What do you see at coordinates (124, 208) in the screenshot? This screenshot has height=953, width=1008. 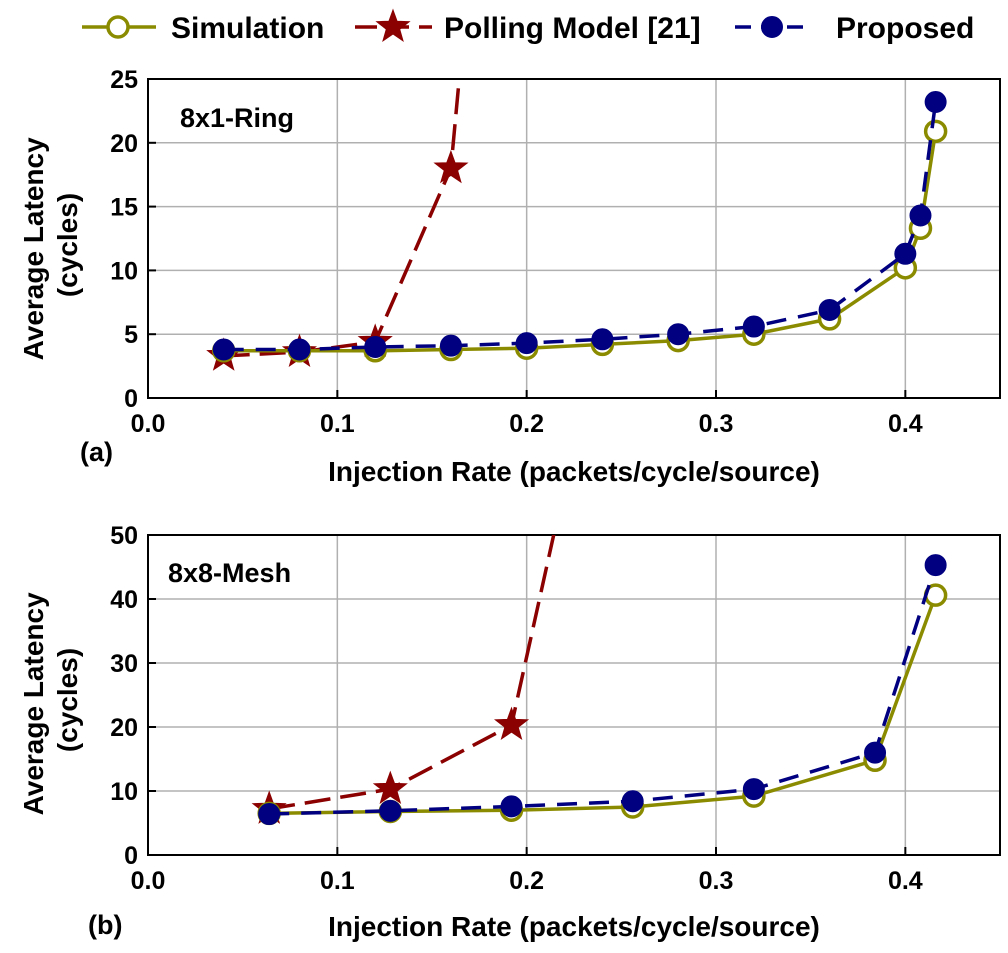 I see `y-tick-label: 15` at bounding box center [124, 208].